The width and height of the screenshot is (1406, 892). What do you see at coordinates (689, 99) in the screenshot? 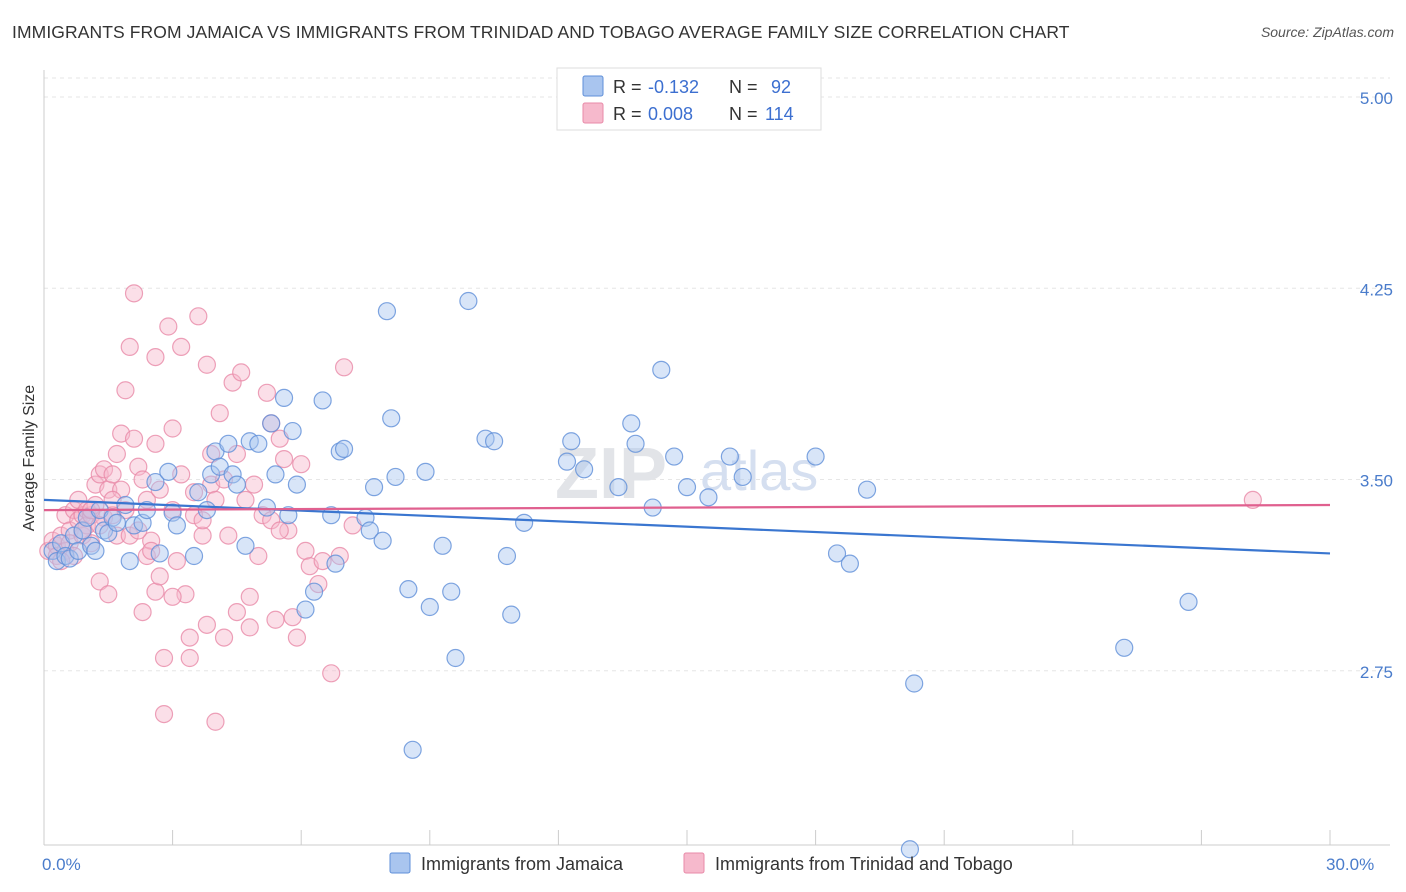
I see `stats-legend: R = -0.132 N = 92 R = 0.008 N = 114` at bounding box center [689, 99].